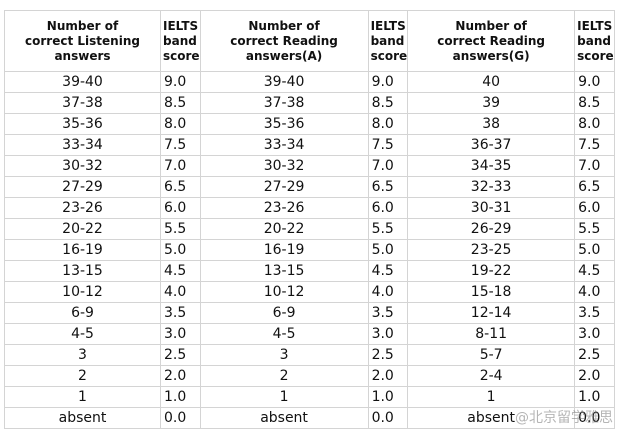 The height and width of the screenshot is (439, 643). I want to click on table-row: 33-34 7.5 33-34 7.5 36-37 7.5, so click(309, 145).